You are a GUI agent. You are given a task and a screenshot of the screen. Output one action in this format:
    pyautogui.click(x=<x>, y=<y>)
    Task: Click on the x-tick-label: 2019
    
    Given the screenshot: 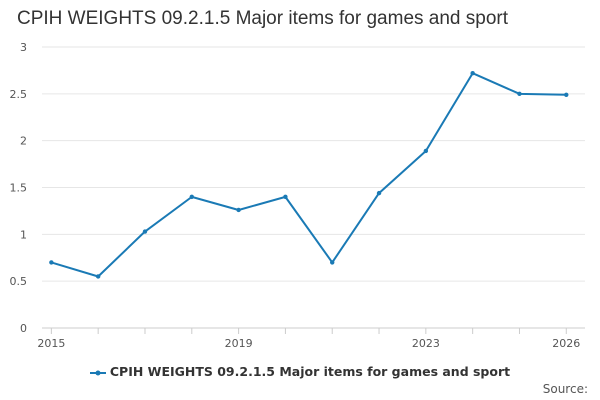 What is the action you would take?
    pyautogui.click(x=239, y=343)
    